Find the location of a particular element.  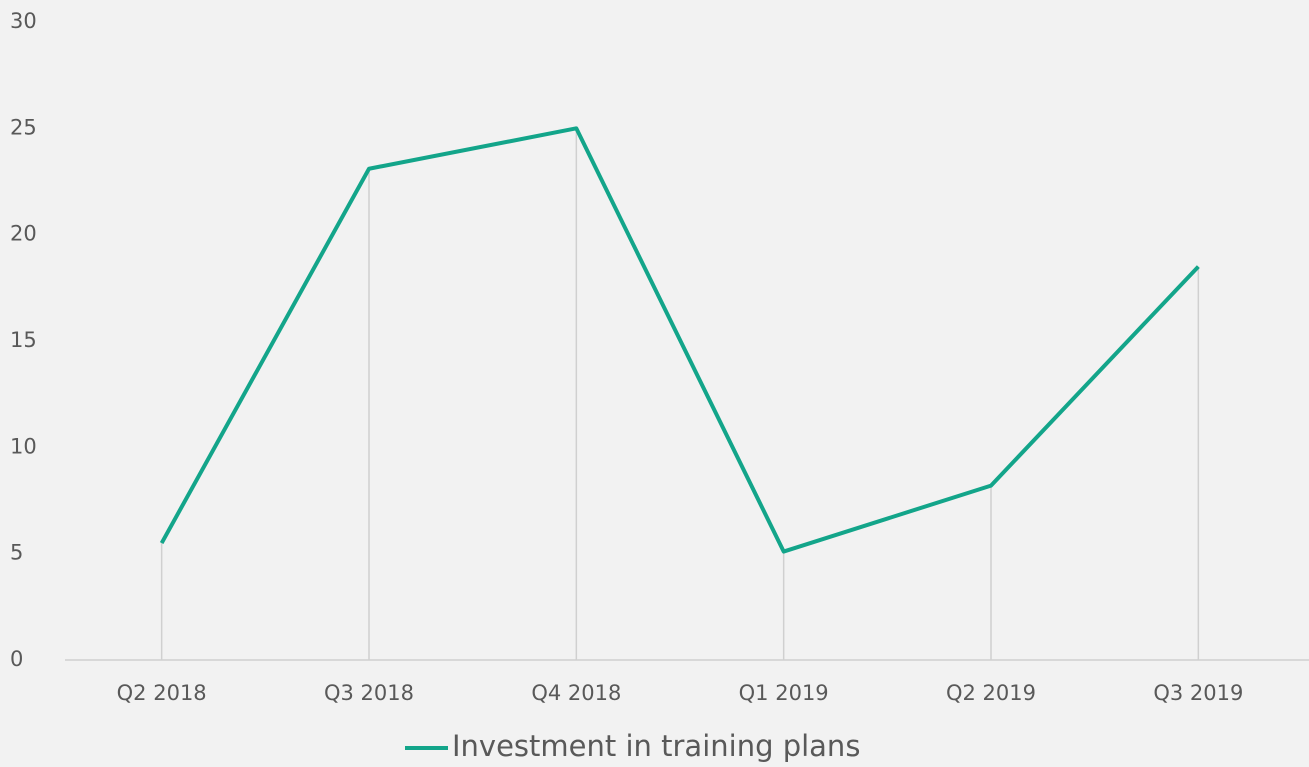

legend-text: Investment in training plans is located at coordinates (656, 746).